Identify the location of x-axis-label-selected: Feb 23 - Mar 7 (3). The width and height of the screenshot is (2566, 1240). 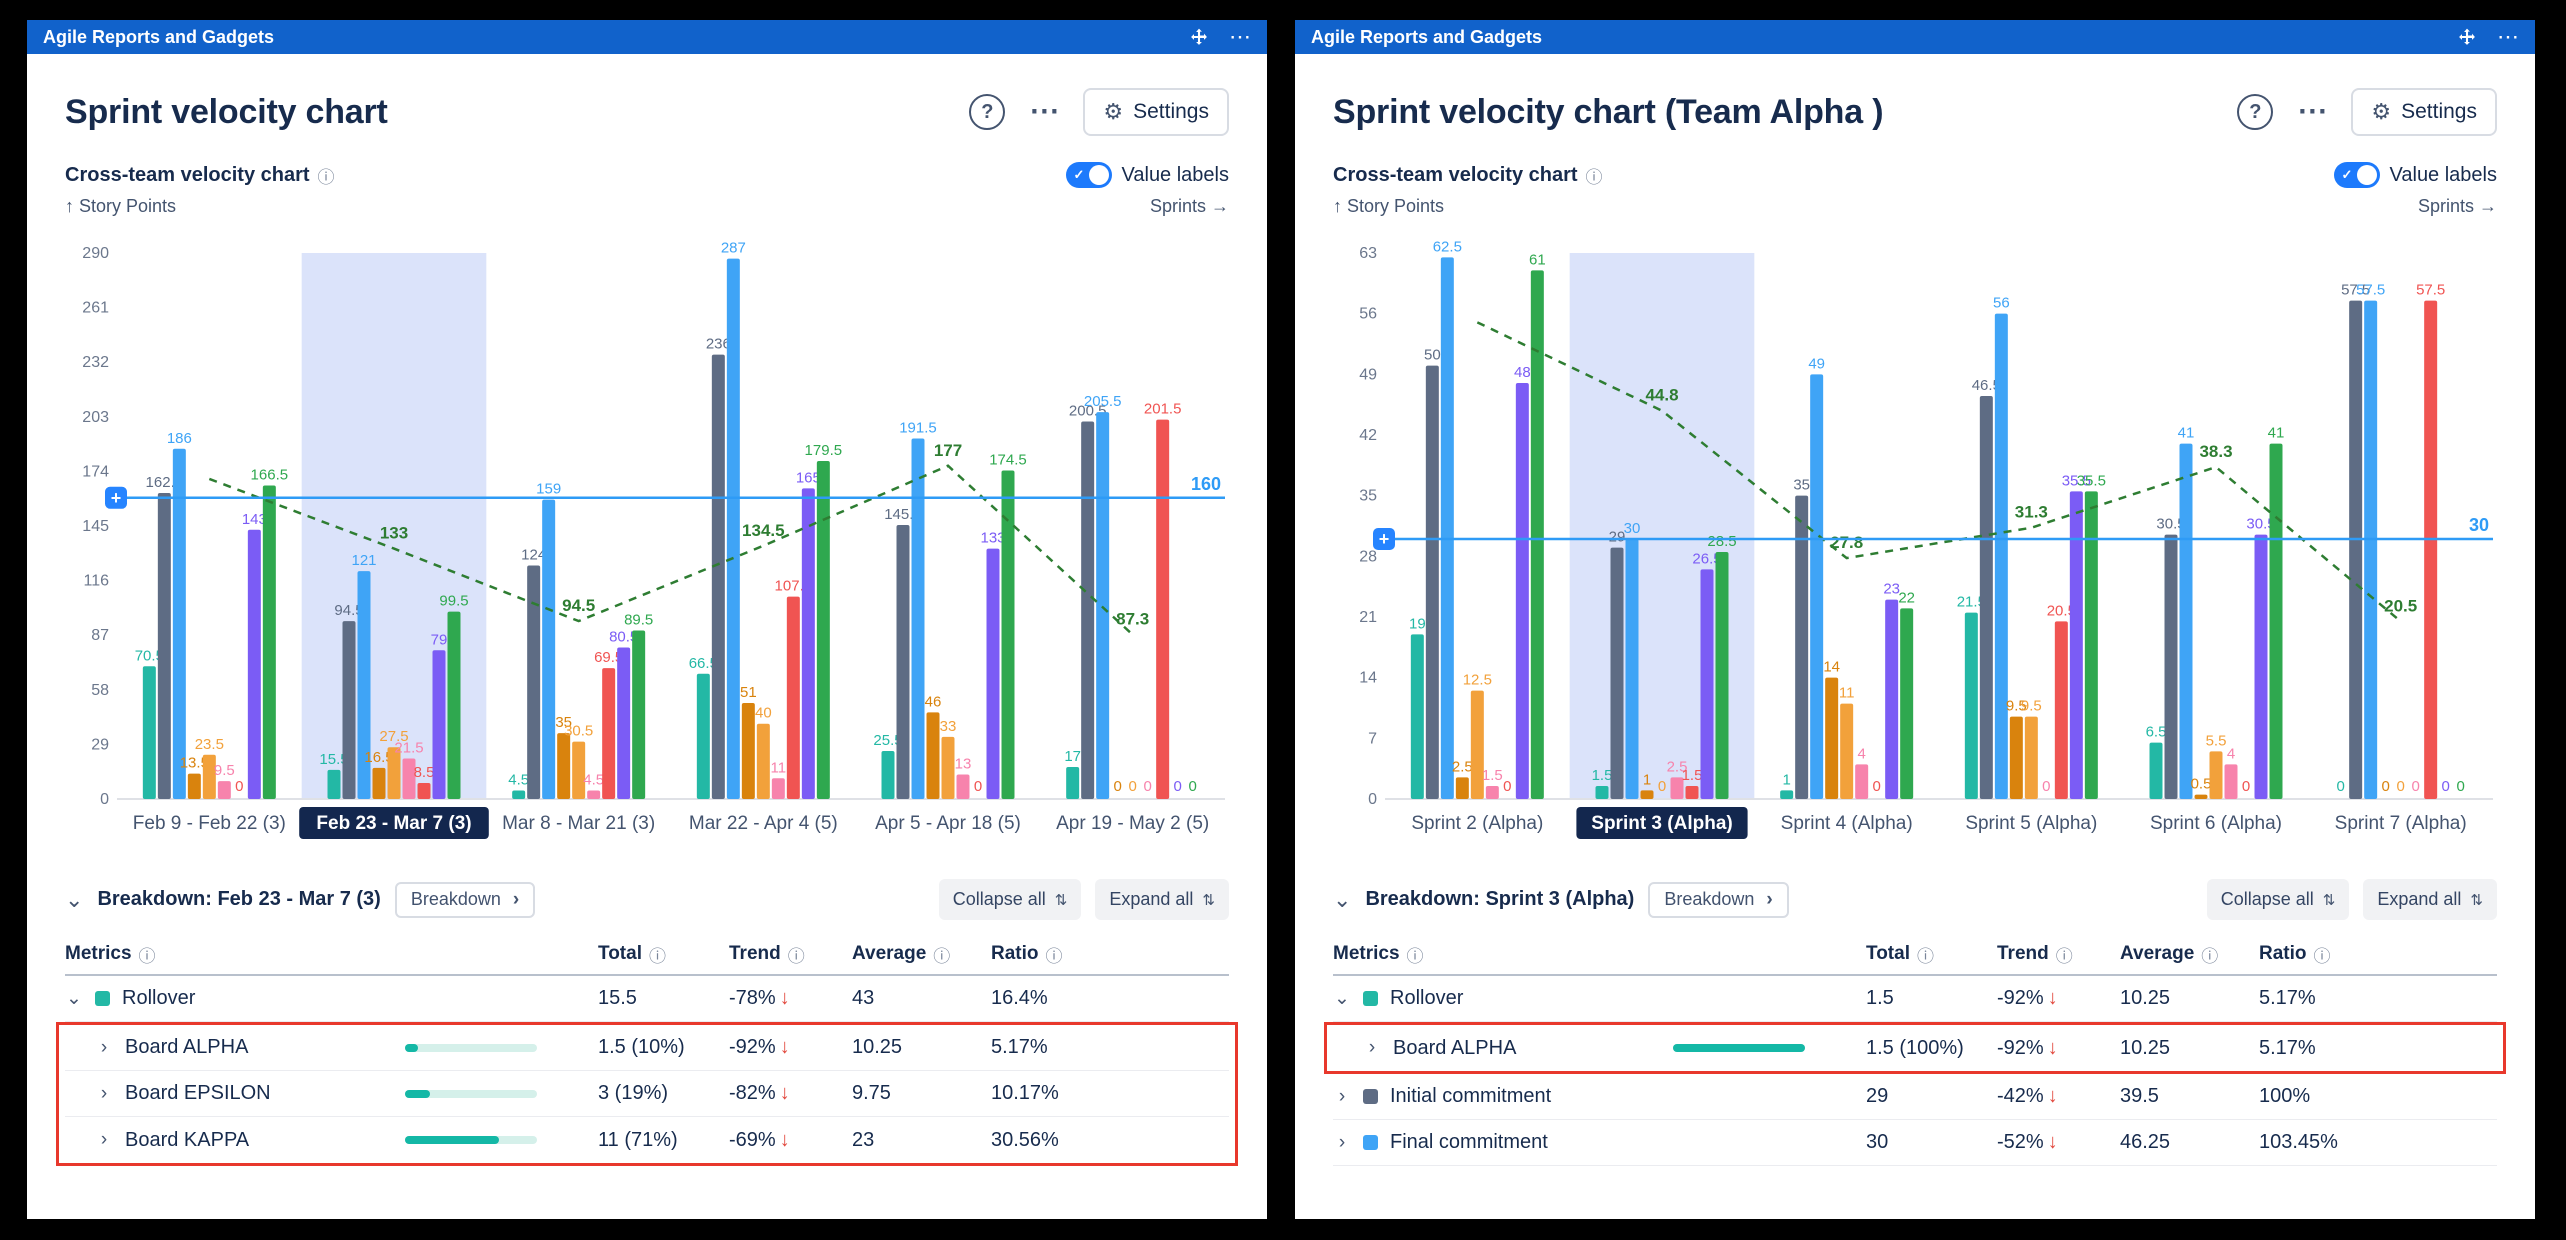
(393, 823).